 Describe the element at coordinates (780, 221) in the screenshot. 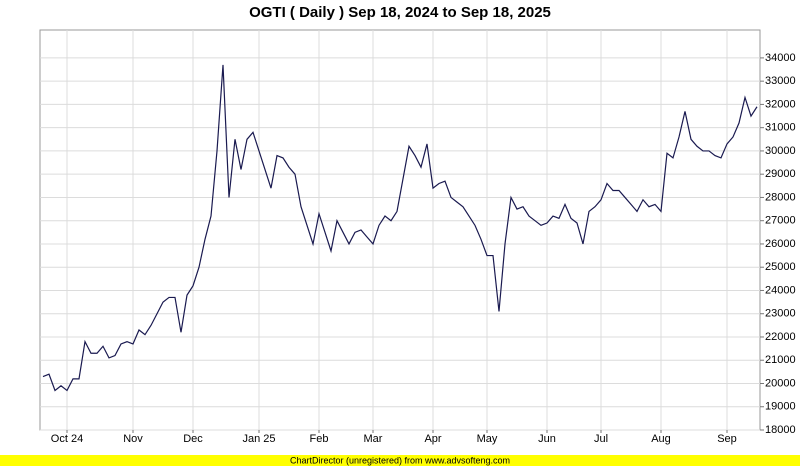

I see `y-tick-label: 27000` at that location.